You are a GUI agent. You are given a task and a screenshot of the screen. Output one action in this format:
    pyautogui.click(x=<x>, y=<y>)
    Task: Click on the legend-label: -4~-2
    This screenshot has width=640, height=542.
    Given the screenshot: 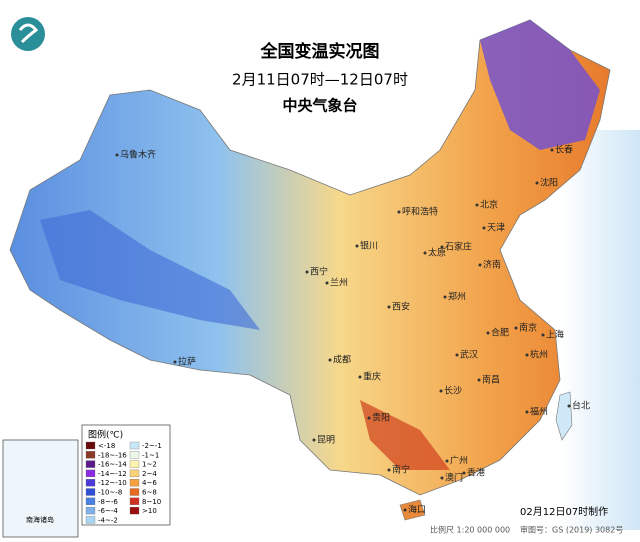 What is the action you would take?
    pyautogui.click(x=108, y=520)
    